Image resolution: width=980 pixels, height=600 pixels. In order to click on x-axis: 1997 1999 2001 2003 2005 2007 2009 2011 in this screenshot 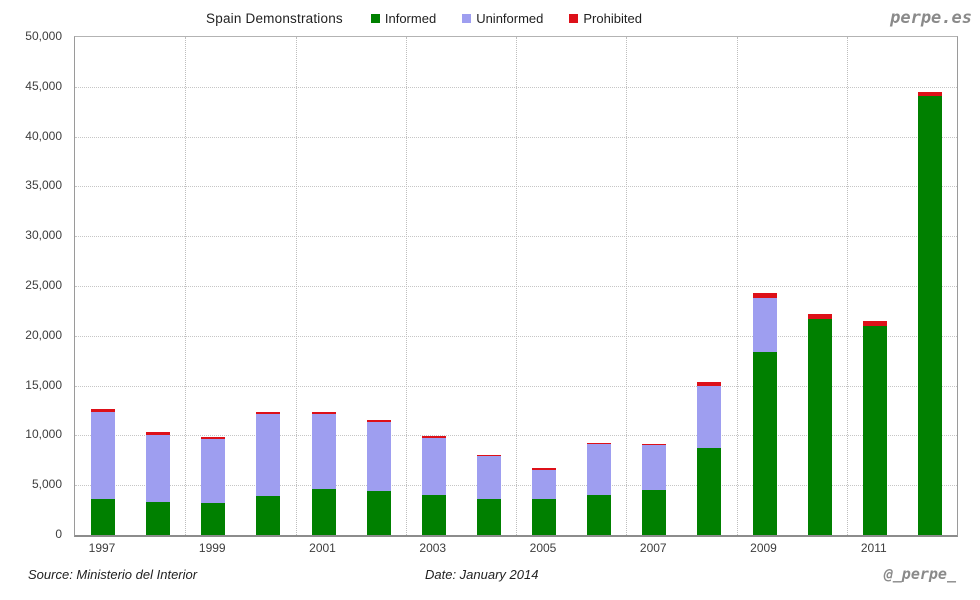, I will do `click(515, 550)`.